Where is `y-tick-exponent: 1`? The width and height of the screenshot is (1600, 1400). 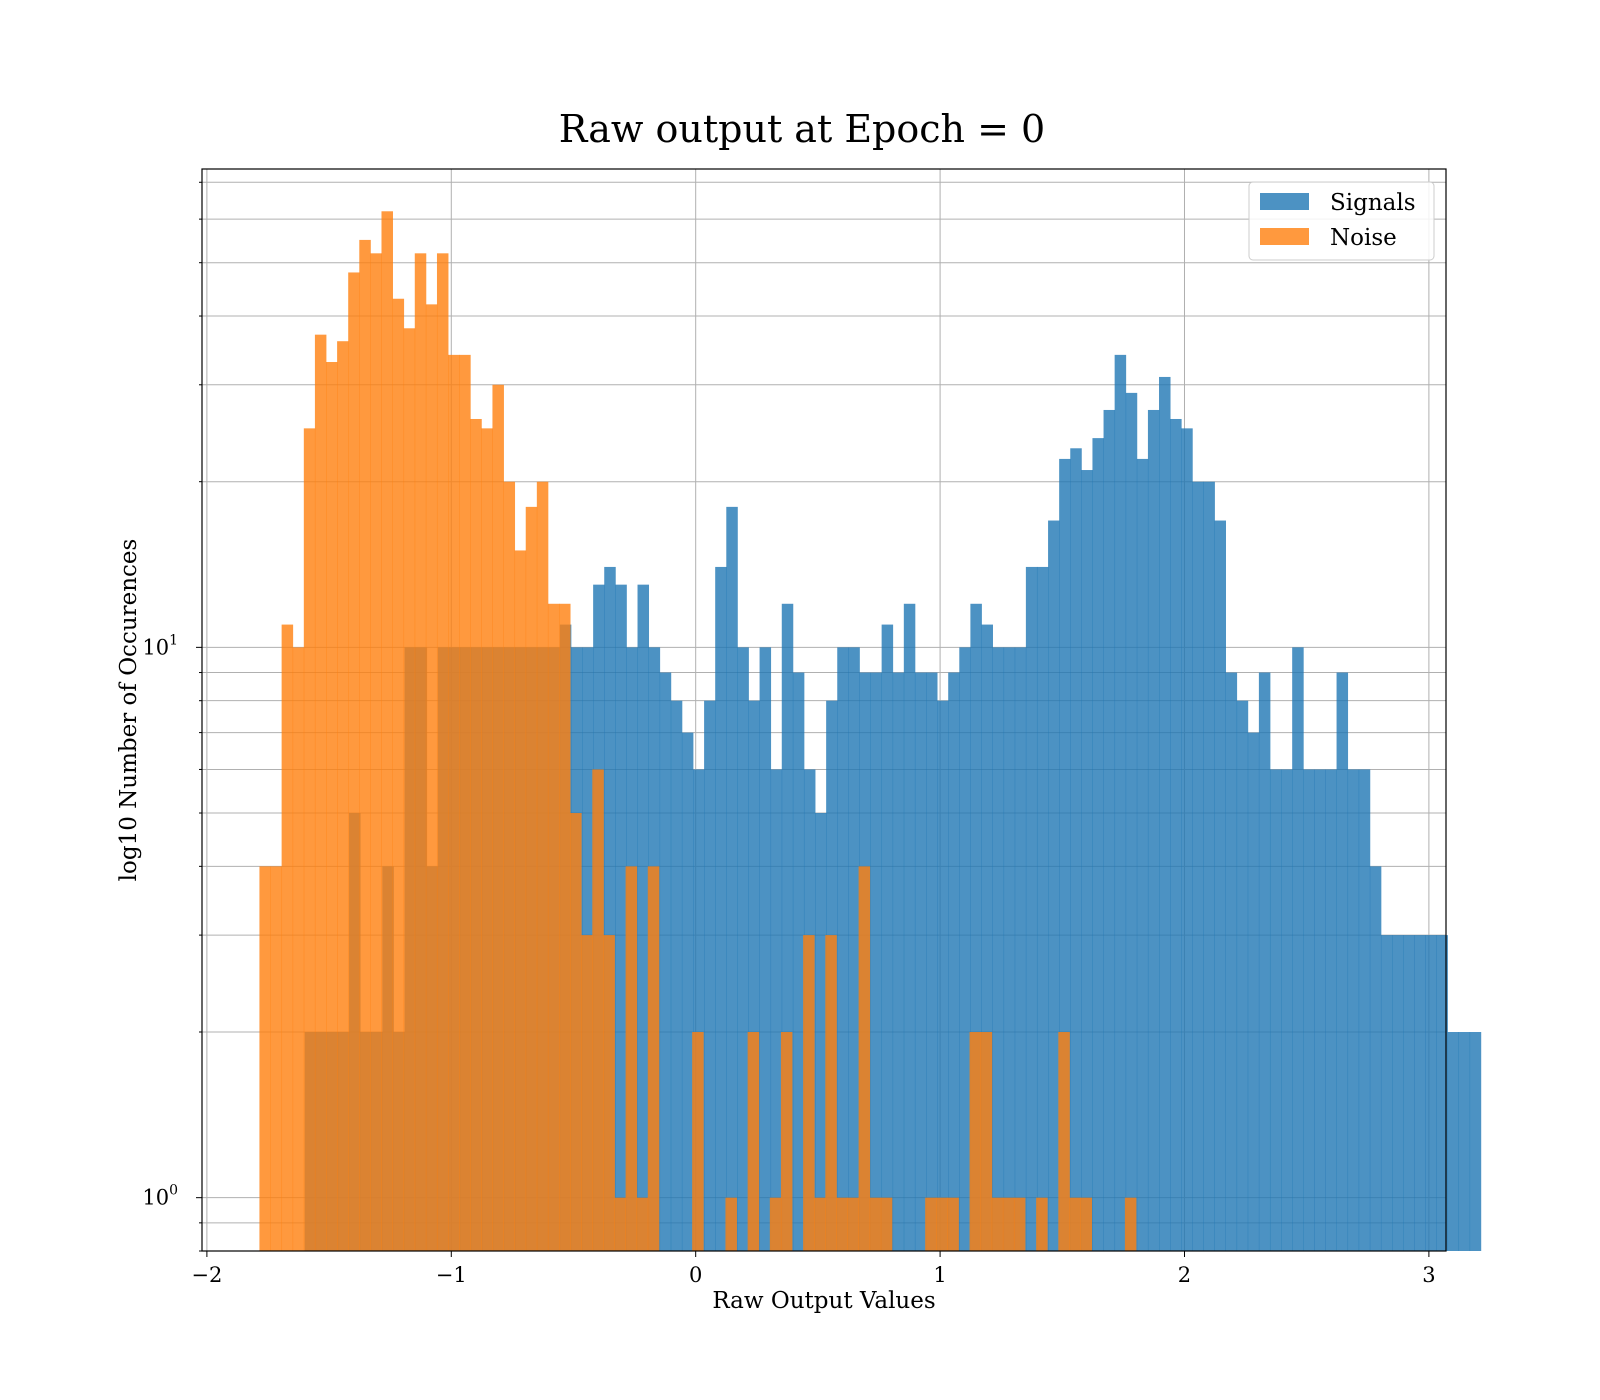
y-tick-exponent: 1 is located at coordinates (173, 640).